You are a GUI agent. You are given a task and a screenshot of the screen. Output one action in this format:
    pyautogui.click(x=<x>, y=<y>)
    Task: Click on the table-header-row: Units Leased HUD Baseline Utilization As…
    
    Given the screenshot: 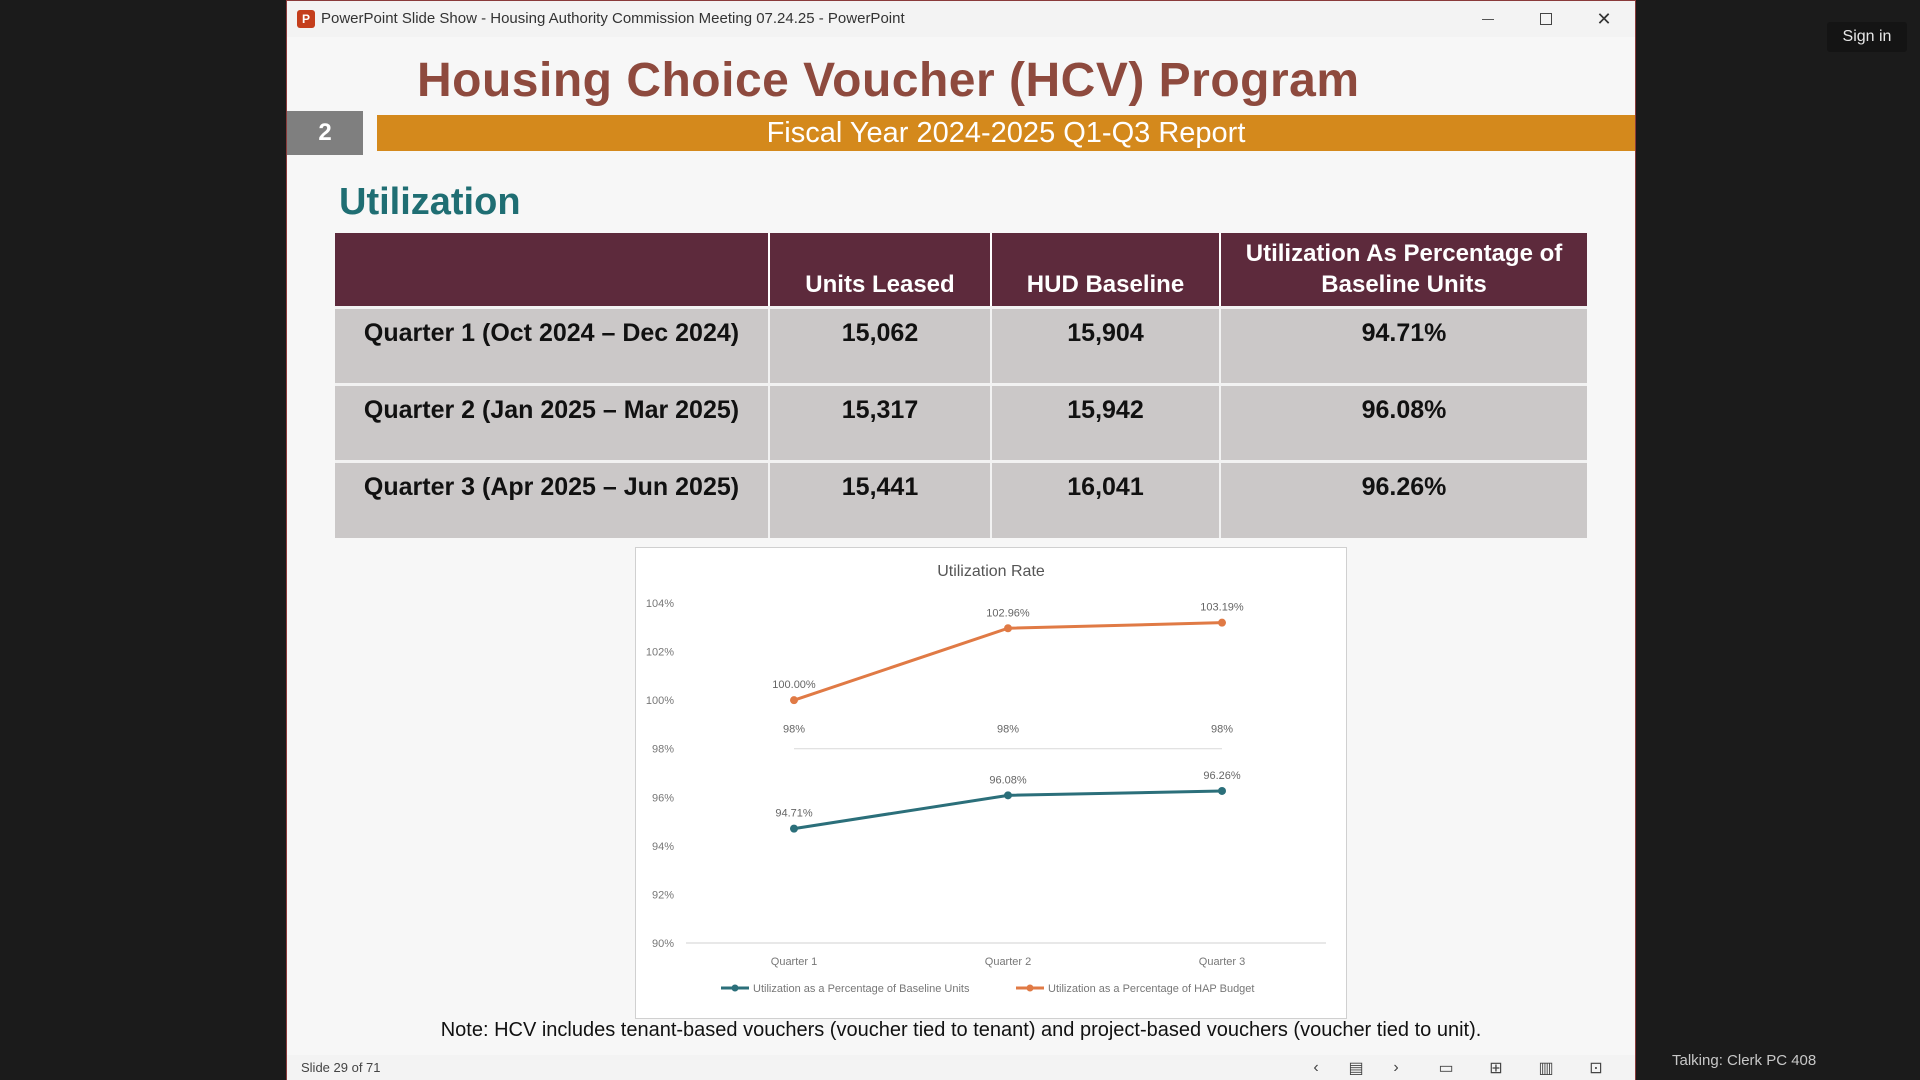 What is the action you would take?
    pyautogui.click(x=961, y=270)
    